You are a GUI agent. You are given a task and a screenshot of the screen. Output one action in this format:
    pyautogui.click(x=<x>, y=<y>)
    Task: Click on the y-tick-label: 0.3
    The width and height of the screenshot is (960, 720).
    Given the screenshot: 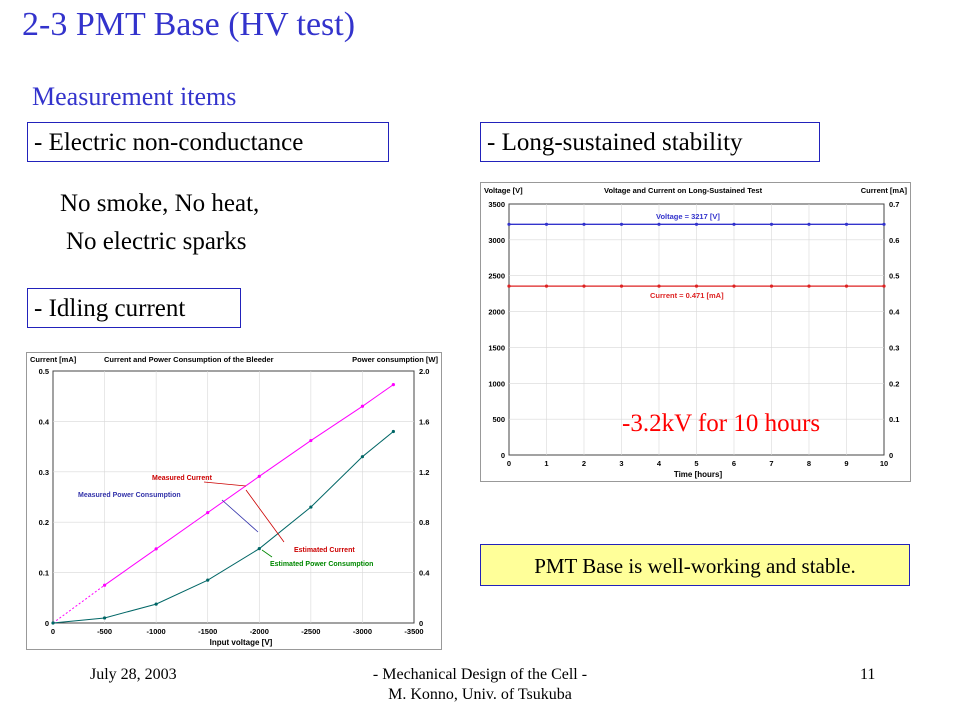 What is the action you would take?
    pyautogui.click(x=44, y=472)
    